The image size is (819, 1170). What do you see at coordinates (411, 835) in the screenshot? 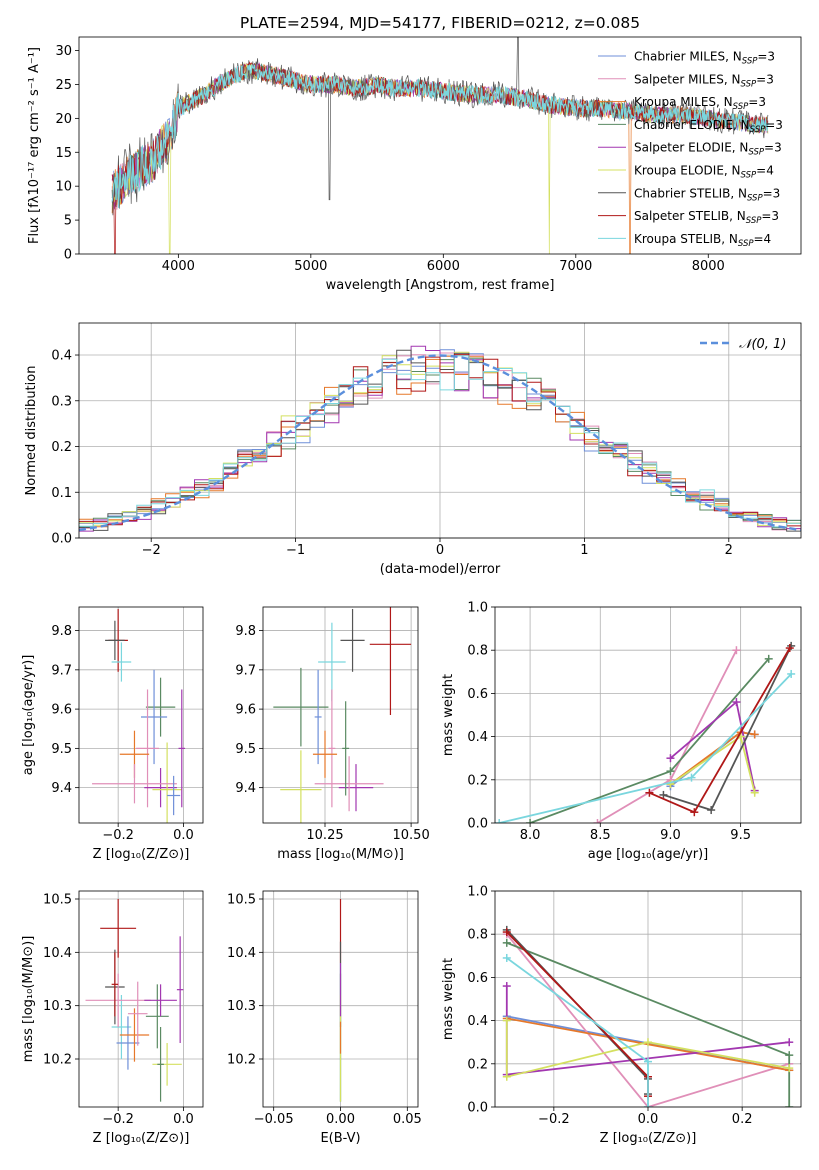
I see `x-tick-label: 10.50` at bounding box center [411, 835].